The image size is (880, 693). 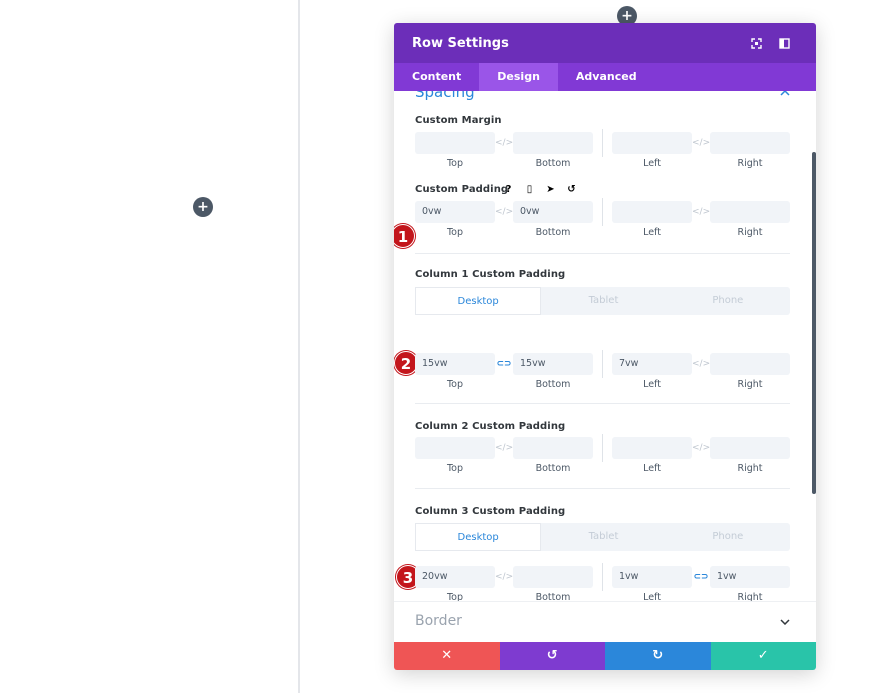 I want to click on col3-right-input: 1vw, so click(x=750, y=577).